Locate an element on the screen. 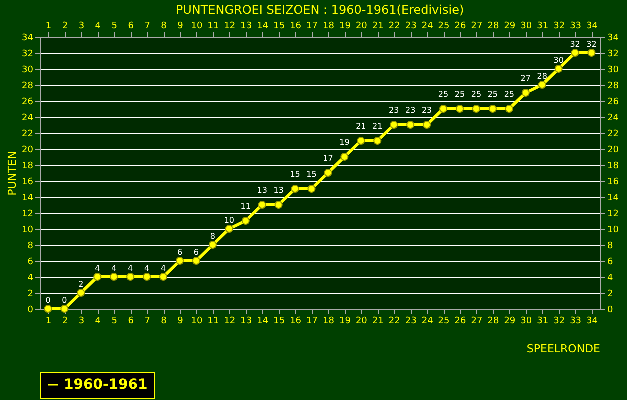 The height and width of the screenshot is (400, 640). y-tick-label: 20 is located at coordinates (28, 151).